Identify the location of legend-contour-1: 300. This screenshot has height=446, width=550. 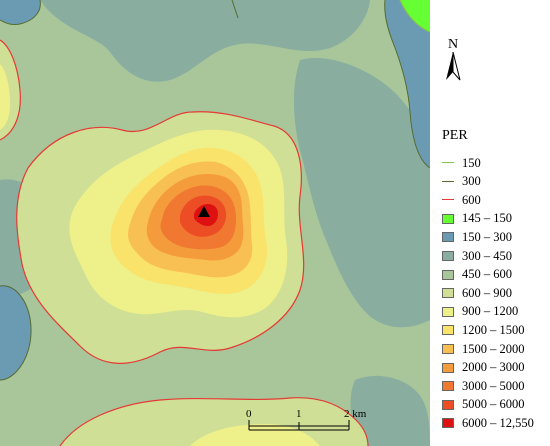
(461, 181).